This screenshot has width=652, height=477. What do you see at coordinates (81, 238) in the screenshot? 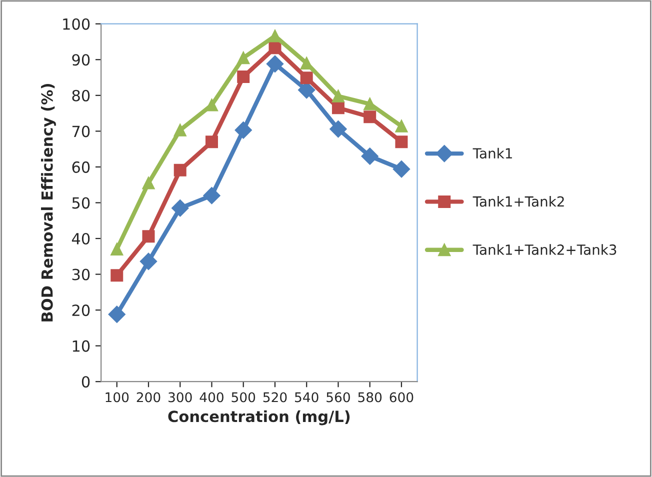
I see `y-tick-label: 40` at bounding box center [81, 238].